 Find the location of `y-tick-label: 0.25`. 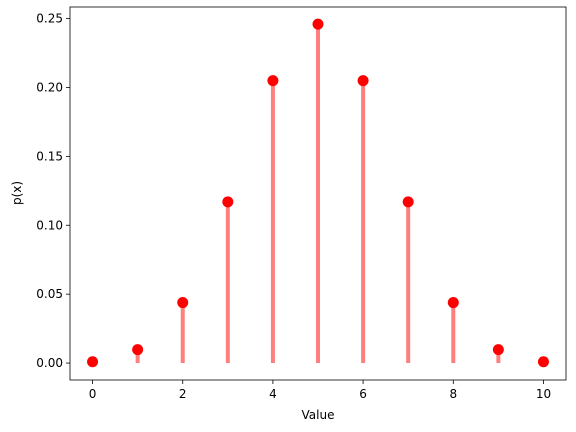

y-tick-label: 0.25 is located at coordinates (49, 19).